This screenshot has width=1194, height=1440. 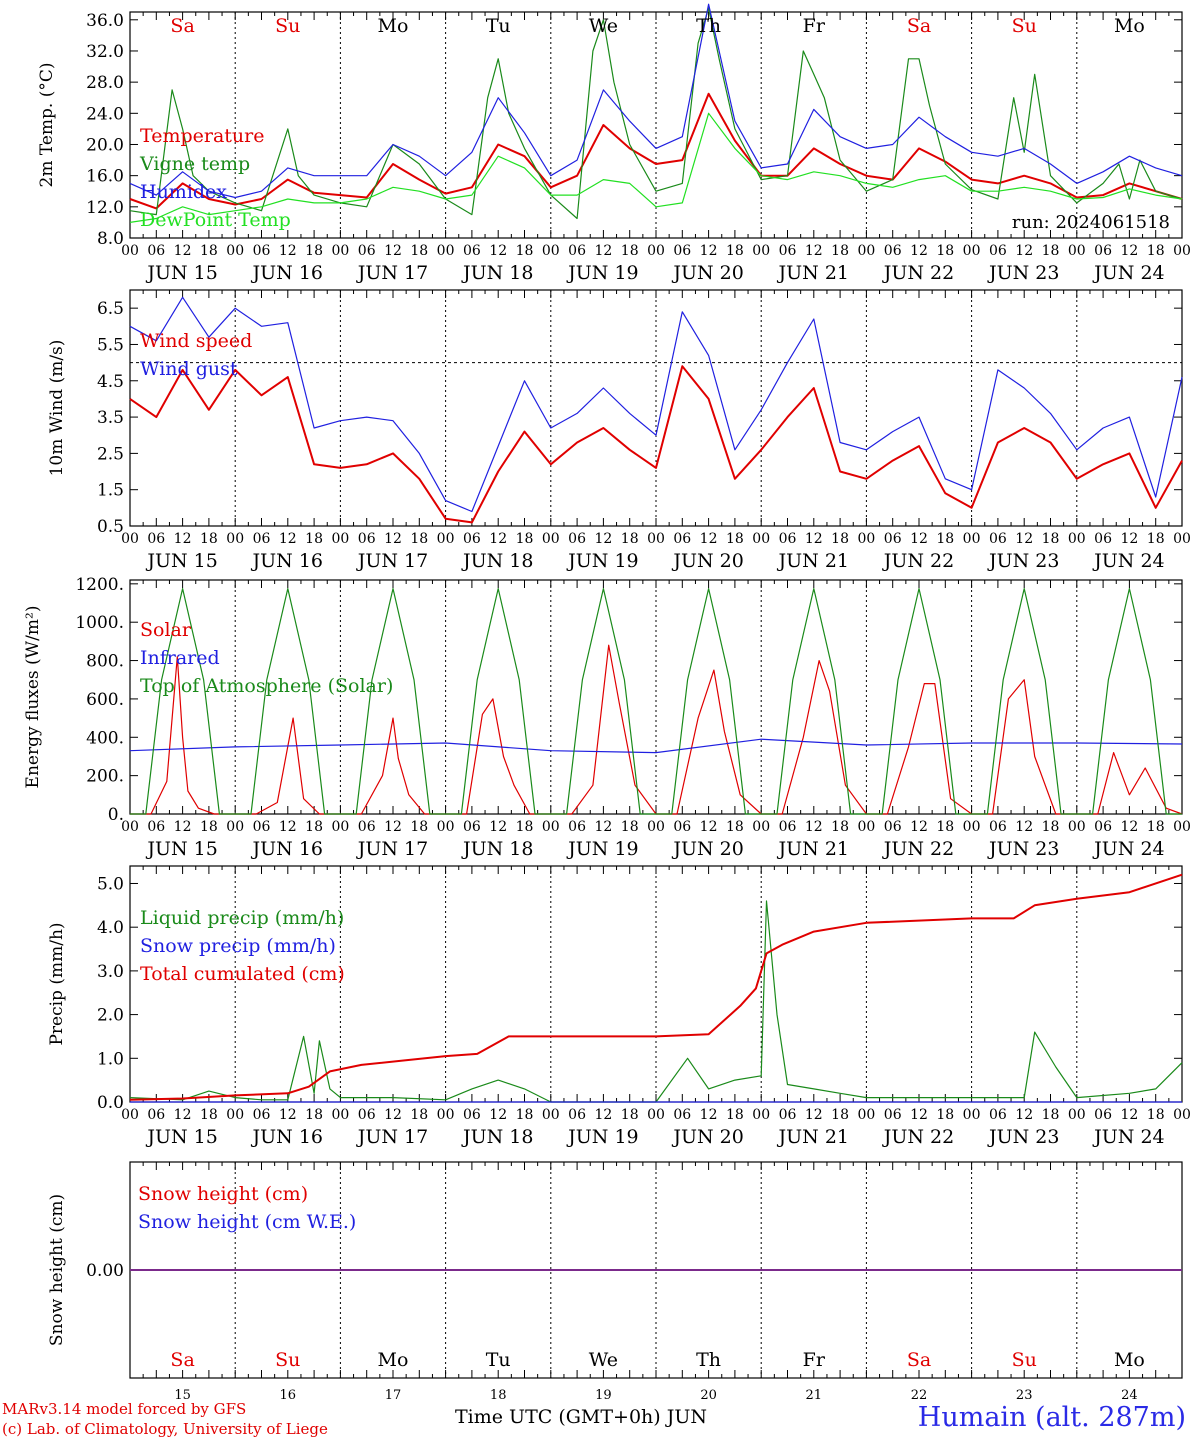 I want to click on day-number: 23, so click(x=1024, y=1395).